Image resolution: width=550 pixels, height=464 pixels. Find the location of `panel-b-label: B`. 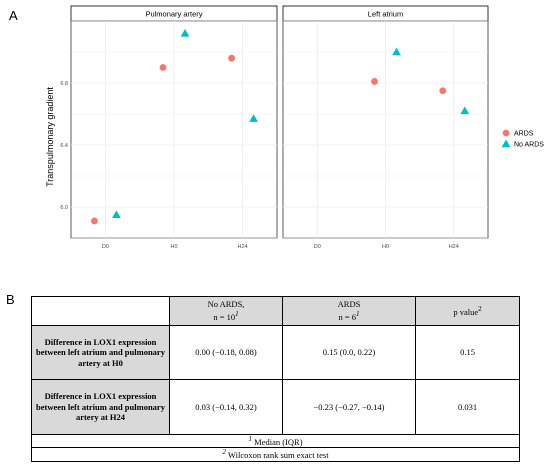

panel-b-label: B is located at coordinates (10, 299).